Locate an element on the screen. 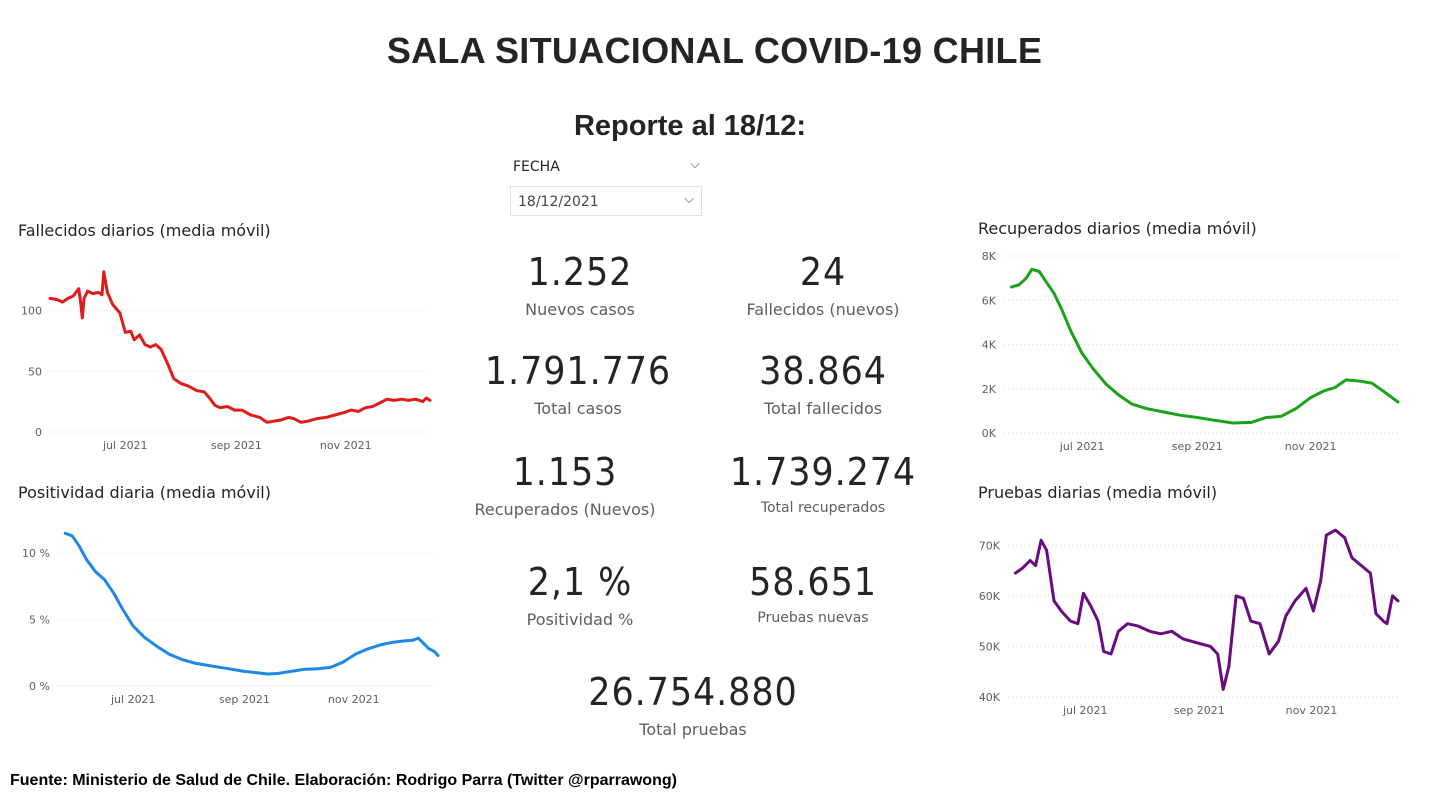 This screenshot has width=1429, height=799. kpi-value: 38.864 is located at coordinates (823, 371).